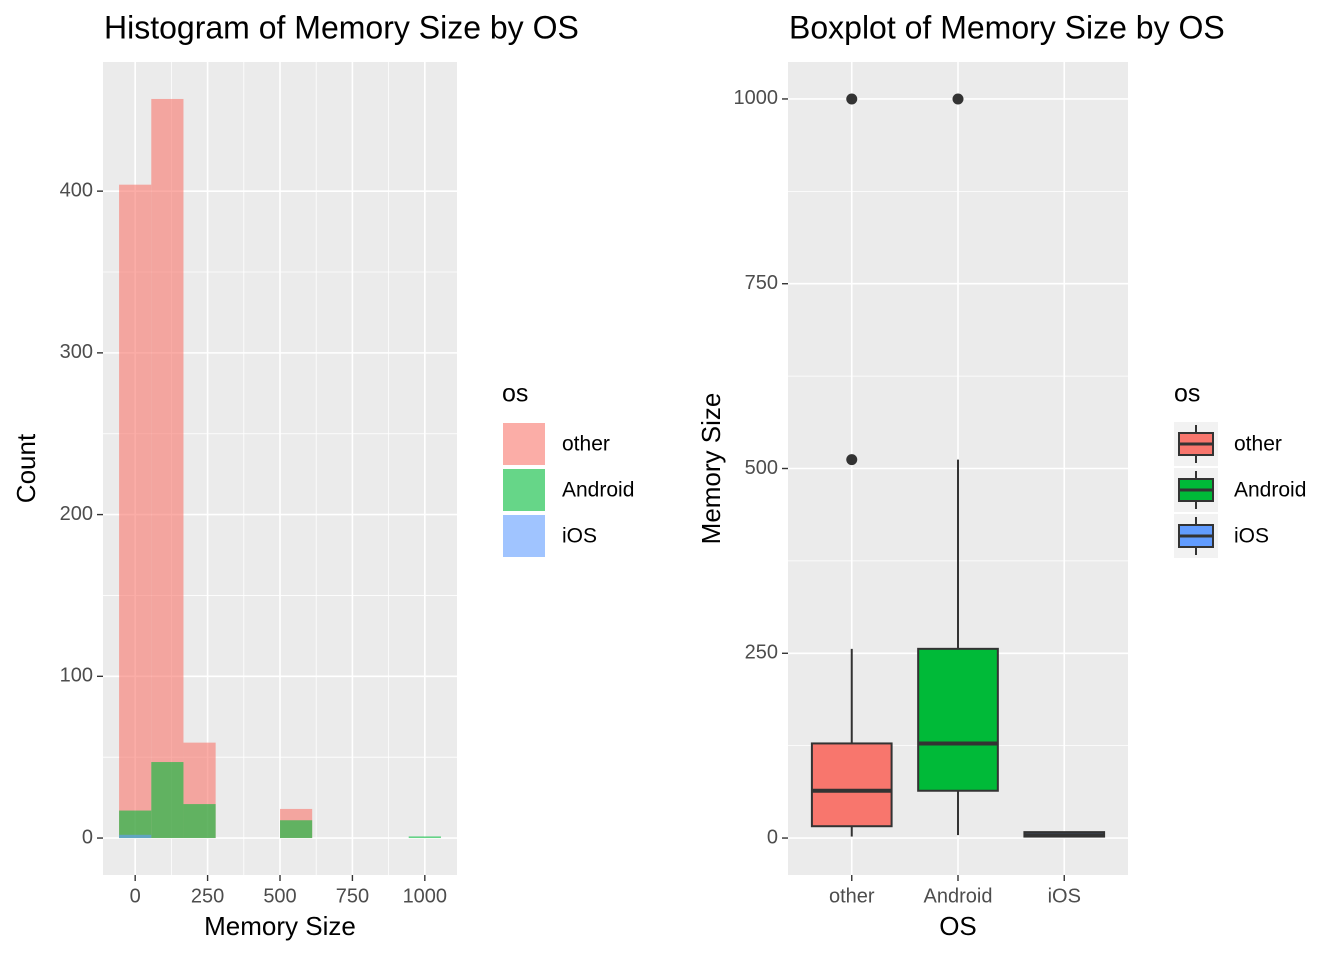 The width and height of the screenshot is (1344, 960). What do you see at coordinates (207, 896) in the screenshot?
I see `x-tick-label: 250` at bounding box center [207, 896].